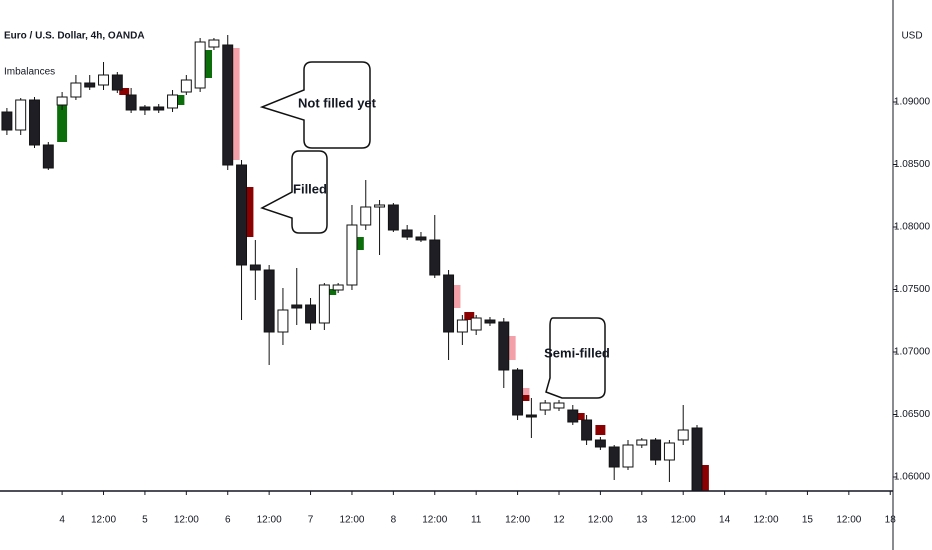 The width and height of the screenshot is (932, 550). I want to click on y-tick-label: 1.08000, so click(912, 227).